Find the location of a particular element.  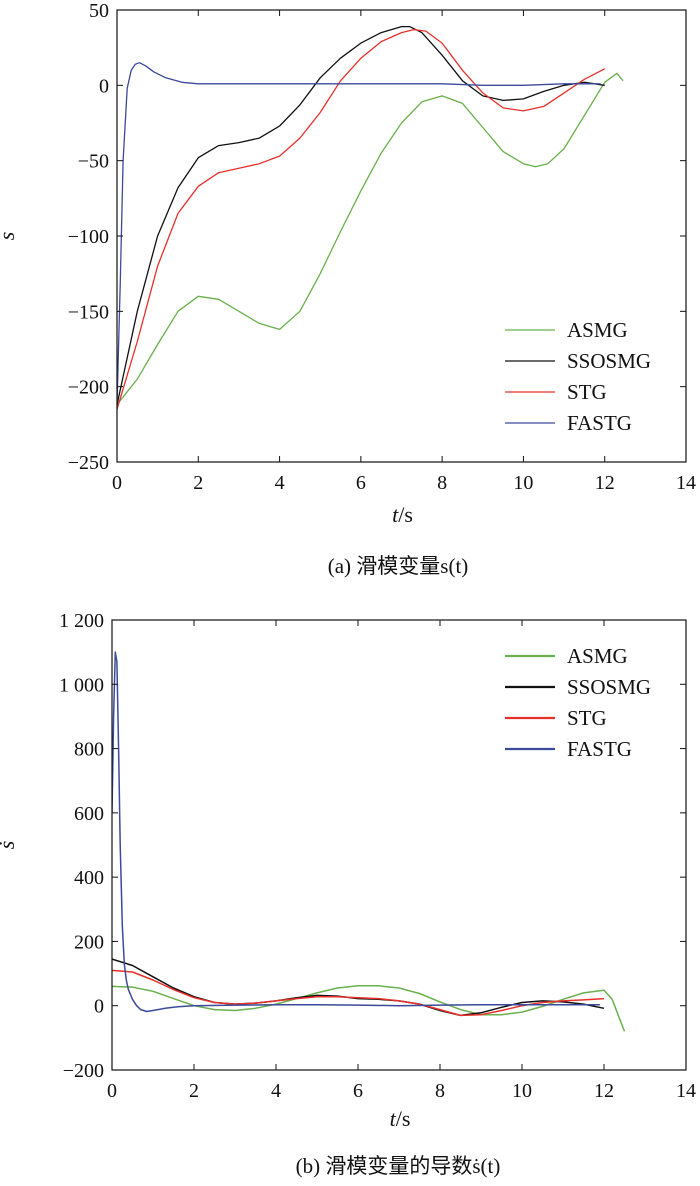

y-tick-label: −250 is located at coordinates (88, 463).